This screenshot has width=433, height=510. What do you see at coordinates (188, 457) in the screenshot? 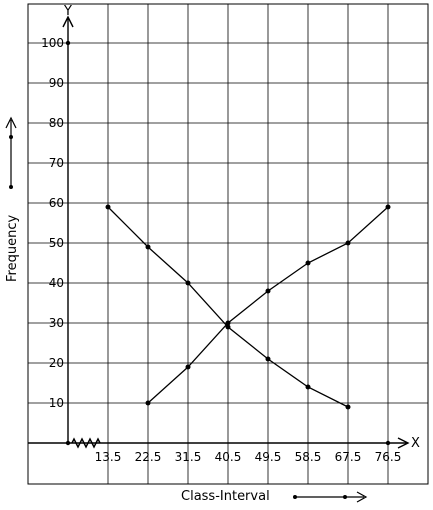
I see `x-tick-label: 31.5` at bounding box center [188, 457].